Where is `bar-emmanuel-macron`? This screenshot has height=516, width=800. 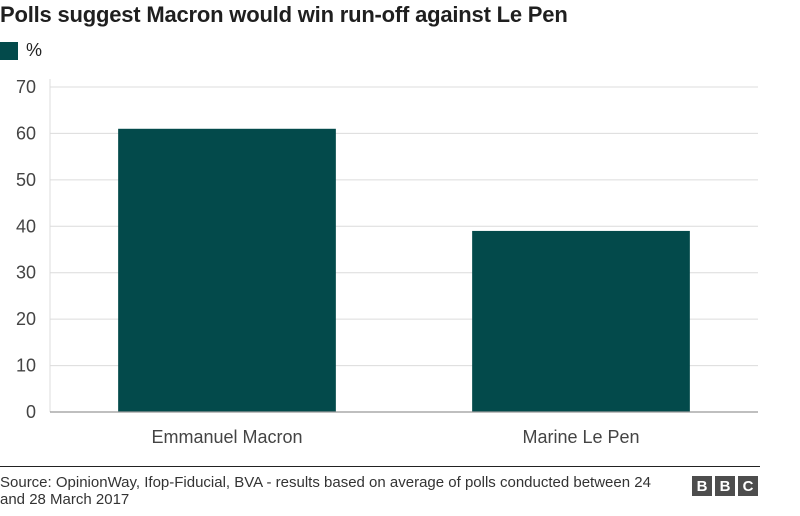
bar-emmanuel-macron is located at coordinates (227, 270).